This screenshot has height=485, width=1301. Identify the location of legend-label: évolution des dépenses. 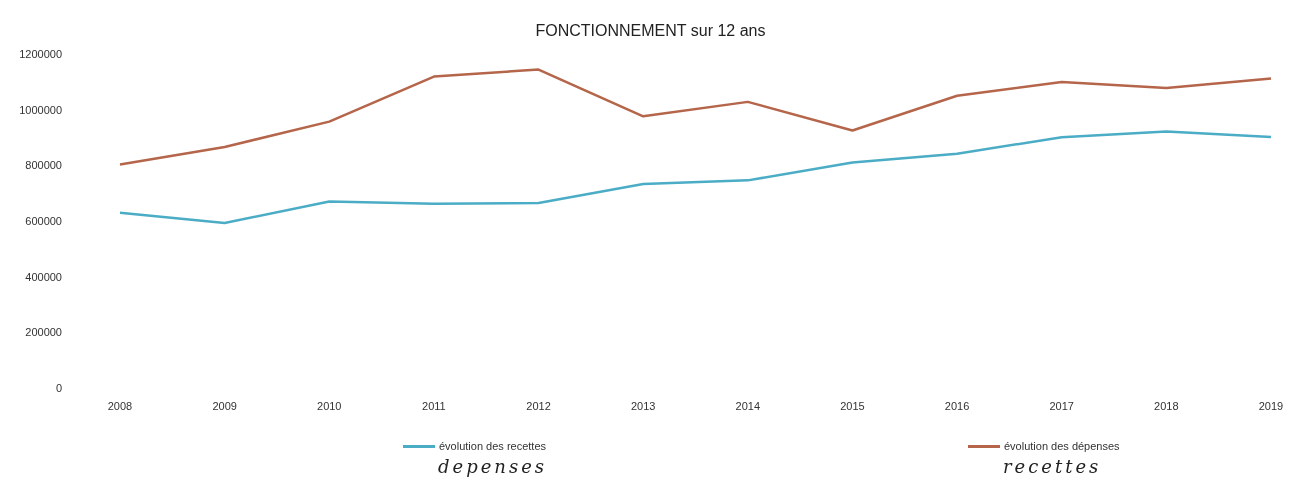
(1062, 446).